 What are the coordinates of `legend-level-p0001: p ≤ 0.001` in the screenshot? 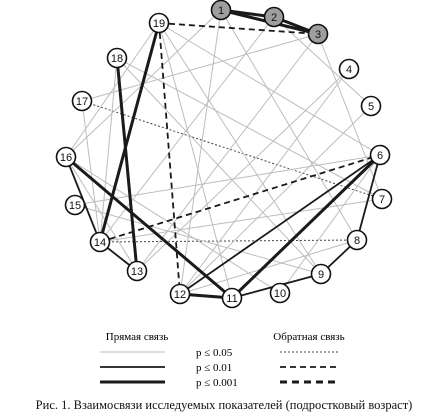 It's located at (217, 383).